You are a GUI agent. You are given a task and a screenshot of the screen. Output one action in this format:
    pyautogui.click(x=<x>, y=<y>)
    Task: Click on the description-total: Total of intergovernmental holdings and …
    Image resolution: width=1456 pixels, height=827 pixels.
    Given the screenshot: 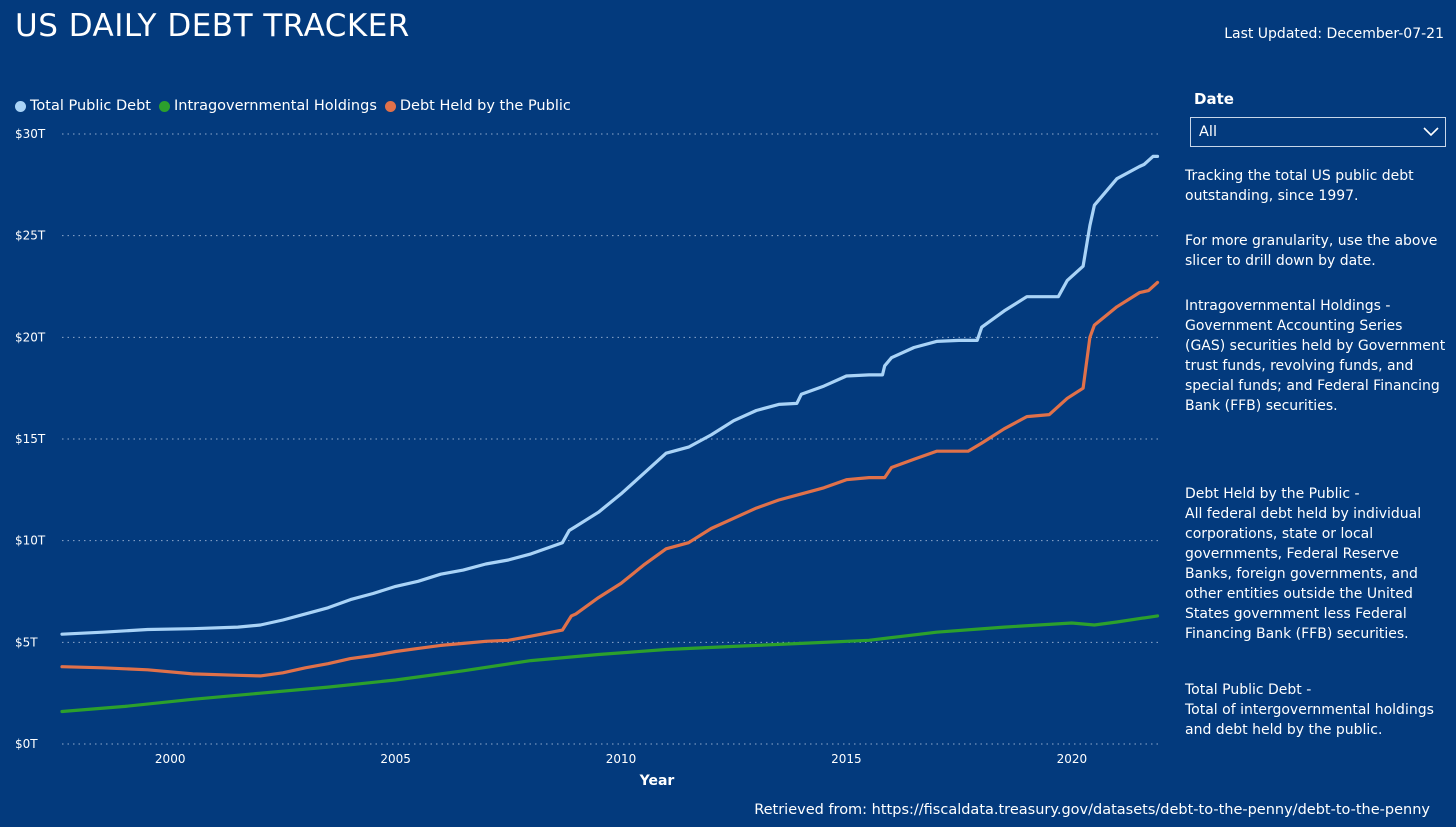 What is the action you would take?
    pyautogui.click(x=1309, y=720)
    